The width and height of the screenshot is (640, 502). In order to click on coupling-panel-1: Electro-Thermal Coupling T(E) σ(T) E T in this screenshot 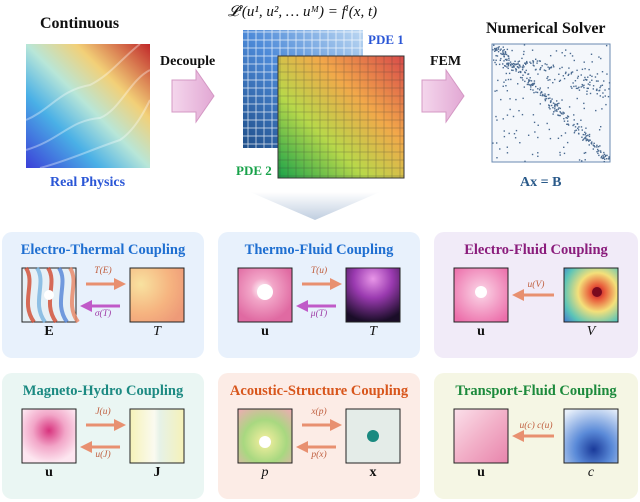, I will do `click(103, 295)`.